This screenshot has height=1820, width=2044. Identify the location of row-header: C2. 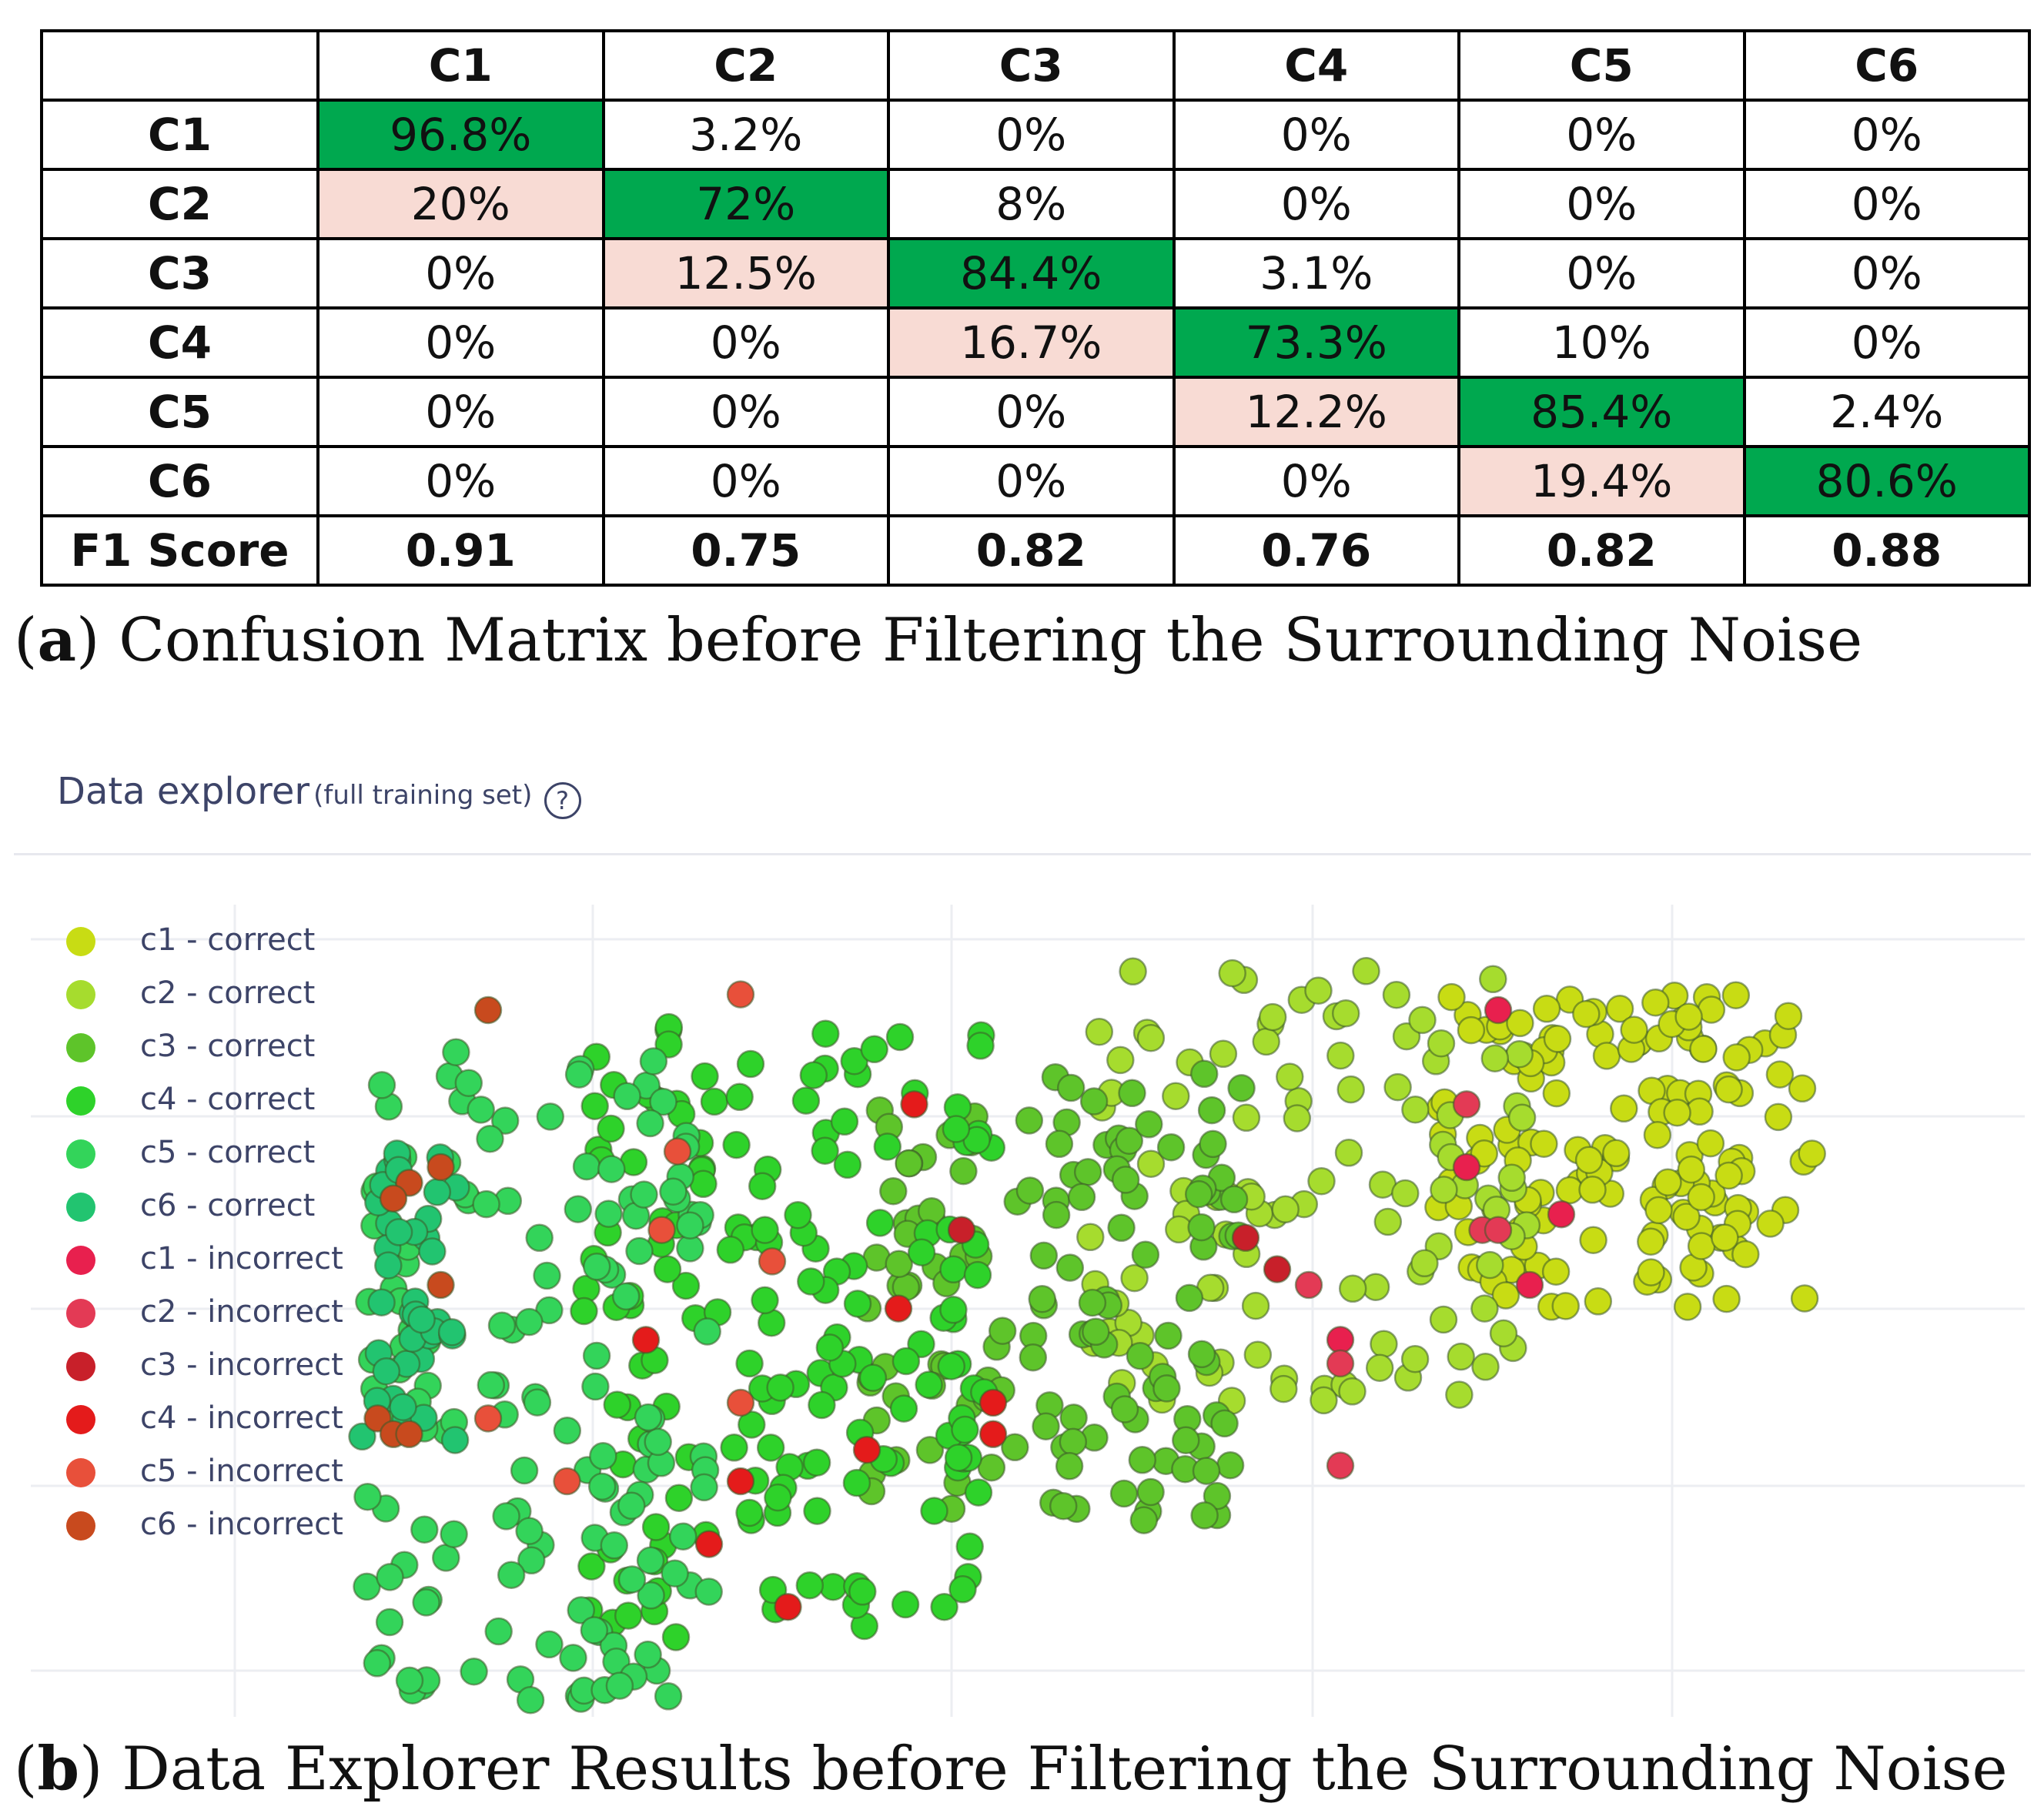
(179, 204).